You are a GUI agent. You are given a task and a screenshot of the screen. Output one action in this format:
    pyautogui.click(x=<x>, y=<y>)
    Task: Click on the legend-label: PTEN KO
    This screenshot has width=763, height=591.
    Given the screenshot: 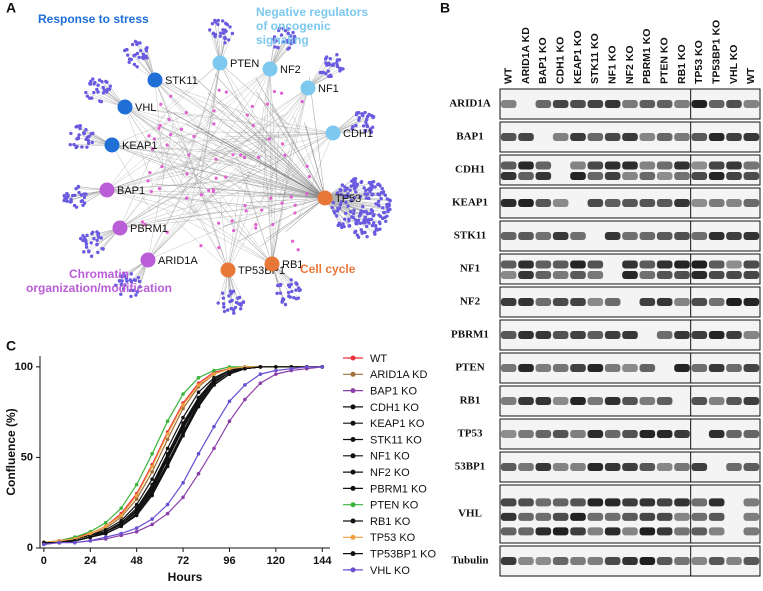 What is the action you would take?
    pyautogui.click(x=394, y=506)
    